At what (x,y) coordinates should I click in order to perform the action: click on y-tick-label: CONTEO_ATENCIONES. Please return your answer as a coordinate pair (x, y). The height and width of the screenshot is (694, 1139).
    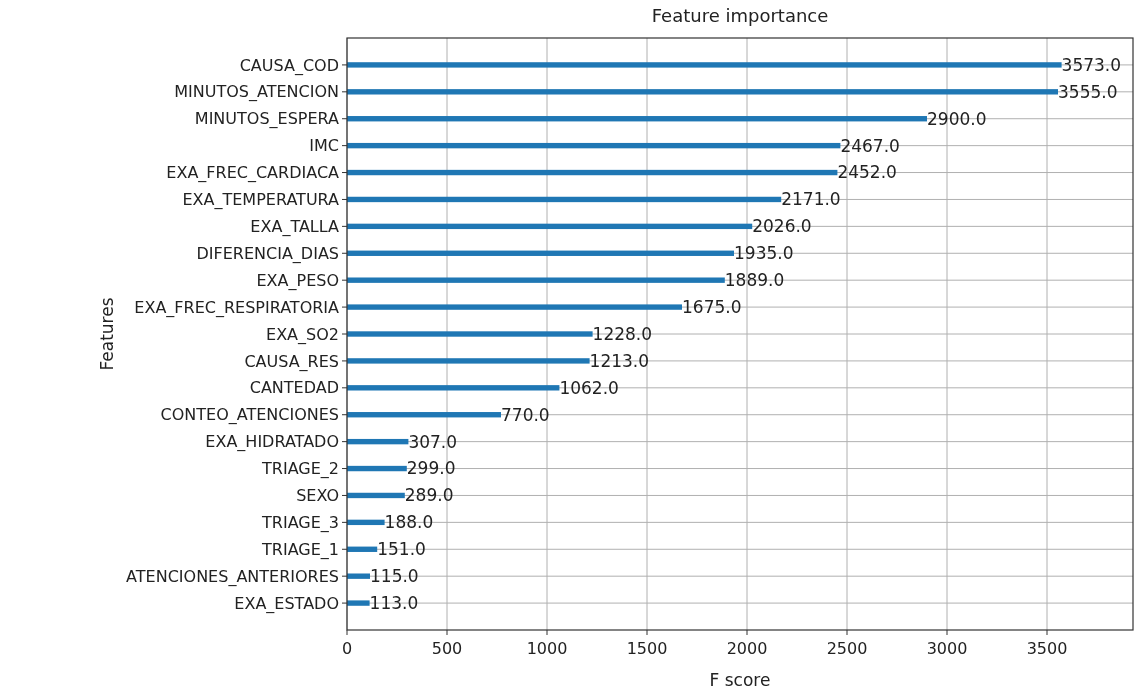
    Looking at the image, I should click on (249, 415).